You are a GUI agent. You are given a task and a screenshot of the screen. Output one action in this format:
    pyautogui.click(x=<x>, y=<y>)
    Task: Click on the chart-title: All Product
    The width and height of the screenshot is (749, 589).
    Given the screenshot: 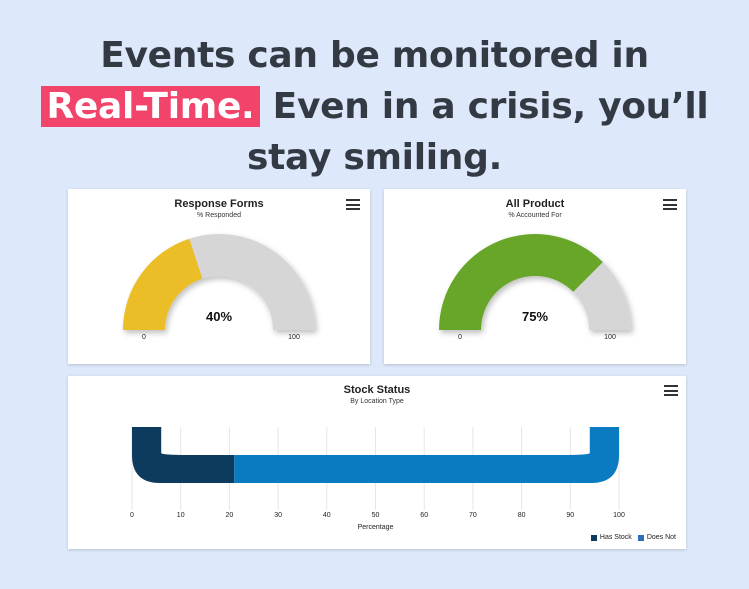 What is the action you would take?
    pyautogui.click(x=535, y=204)
    